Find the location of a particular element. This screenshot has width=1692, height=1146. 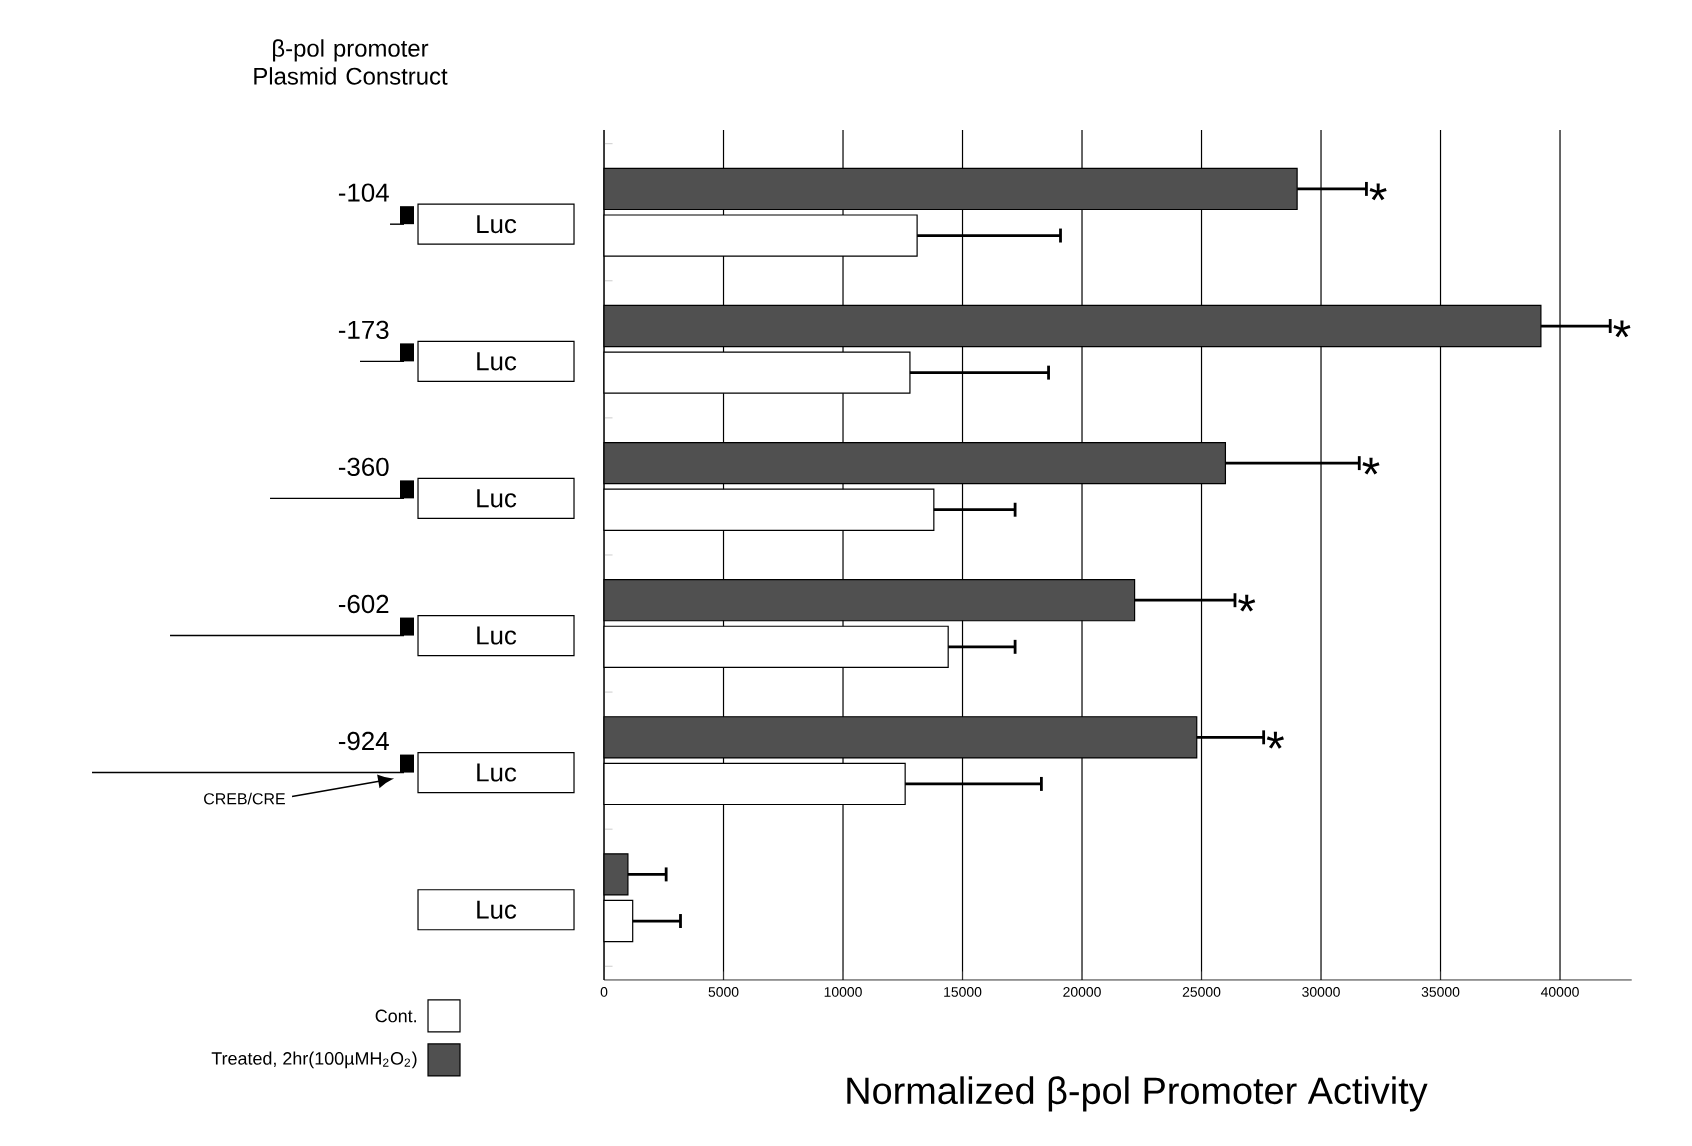

legend-label: Cont. is located at coordinates (395, 1016).